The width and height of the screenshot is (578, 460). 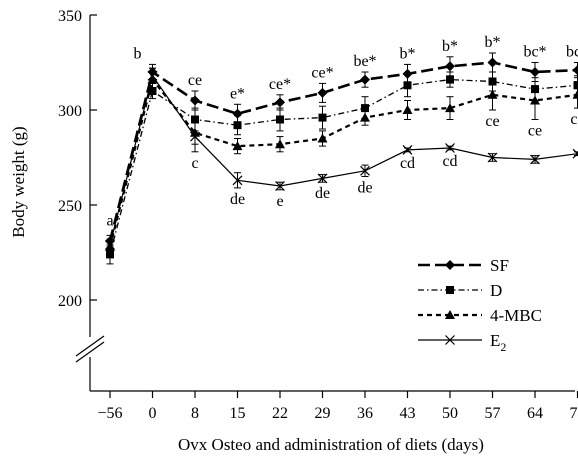 I want to click on x-tick-label: 8, so click(x=195, y=413).